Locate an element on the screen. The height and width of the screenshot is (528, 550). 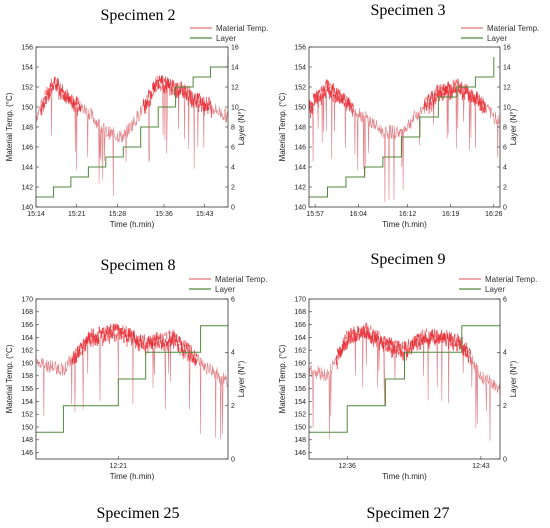
x-tick-label: 15:14 is located at coordinates (36, 214).